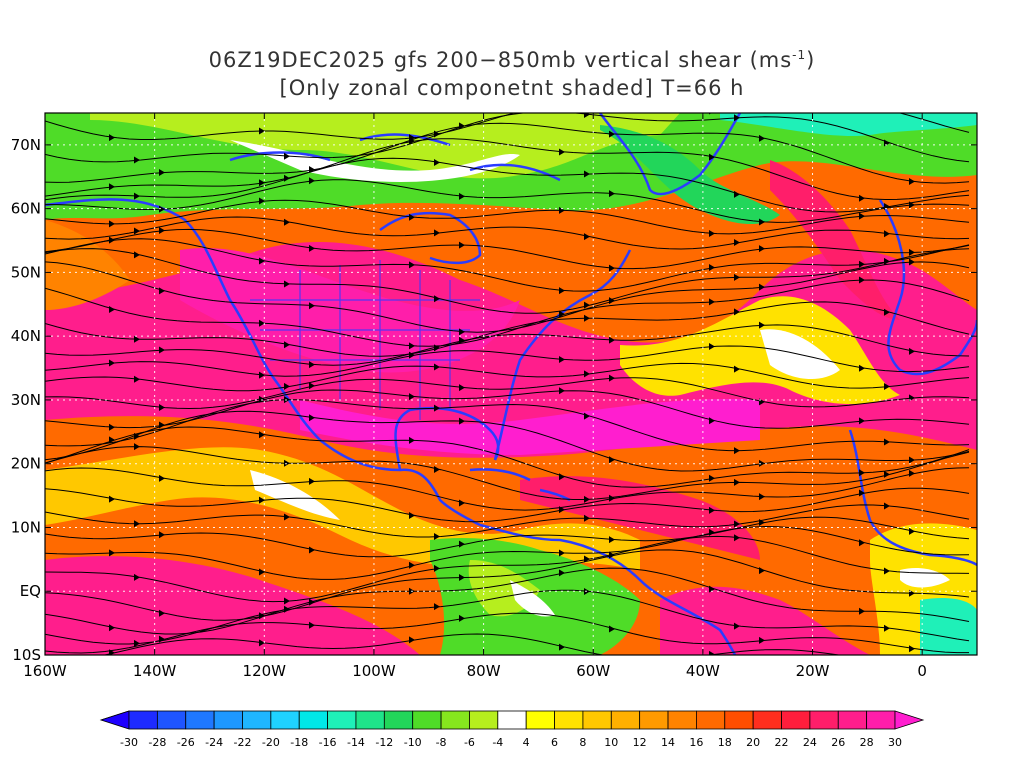  I want to click on colorbar-label: -4, so click(497, 742).